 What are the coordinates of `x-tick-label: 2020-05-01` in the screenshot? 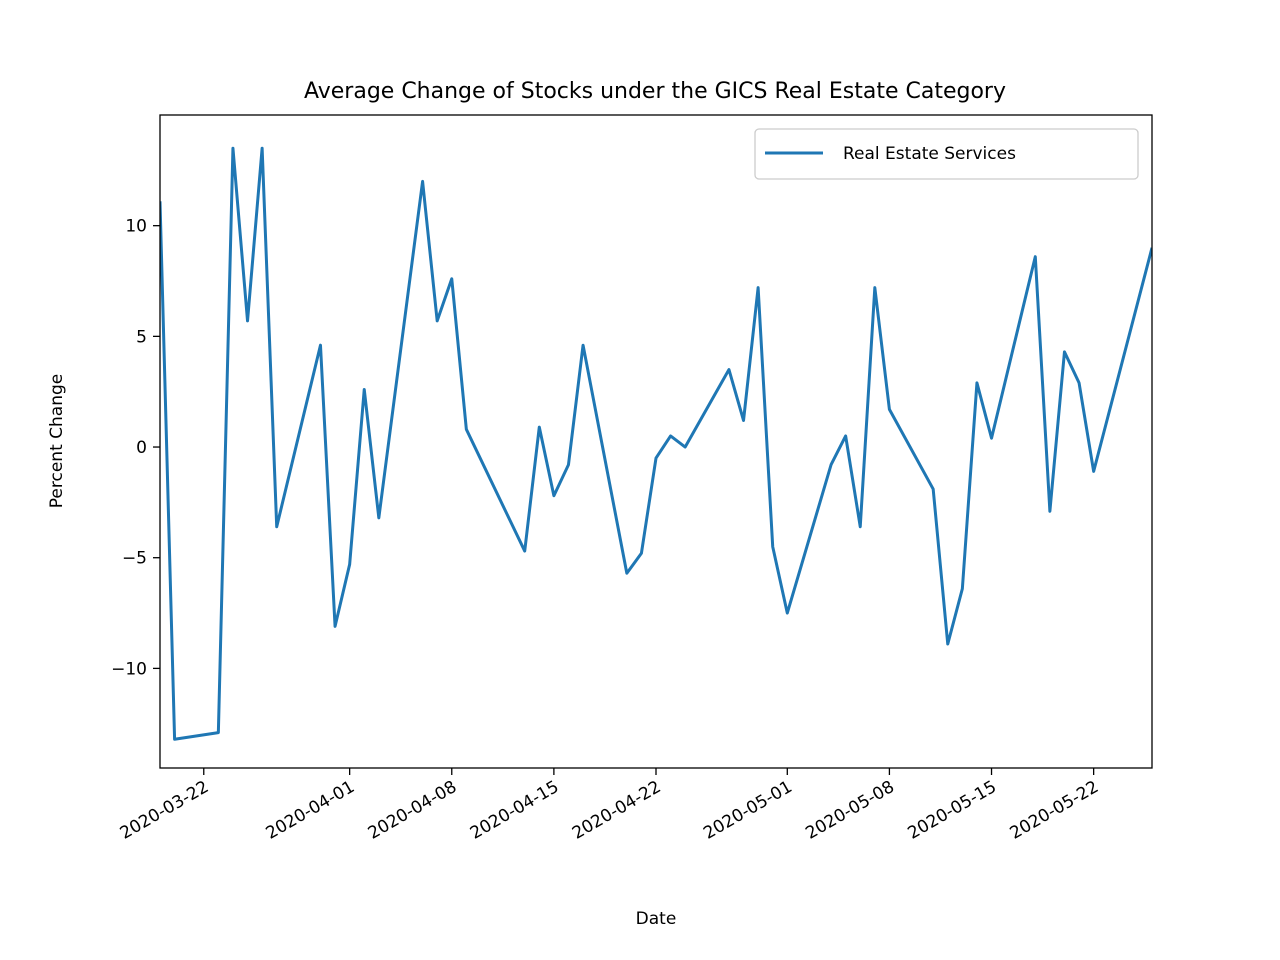 It's located at (748, 810).